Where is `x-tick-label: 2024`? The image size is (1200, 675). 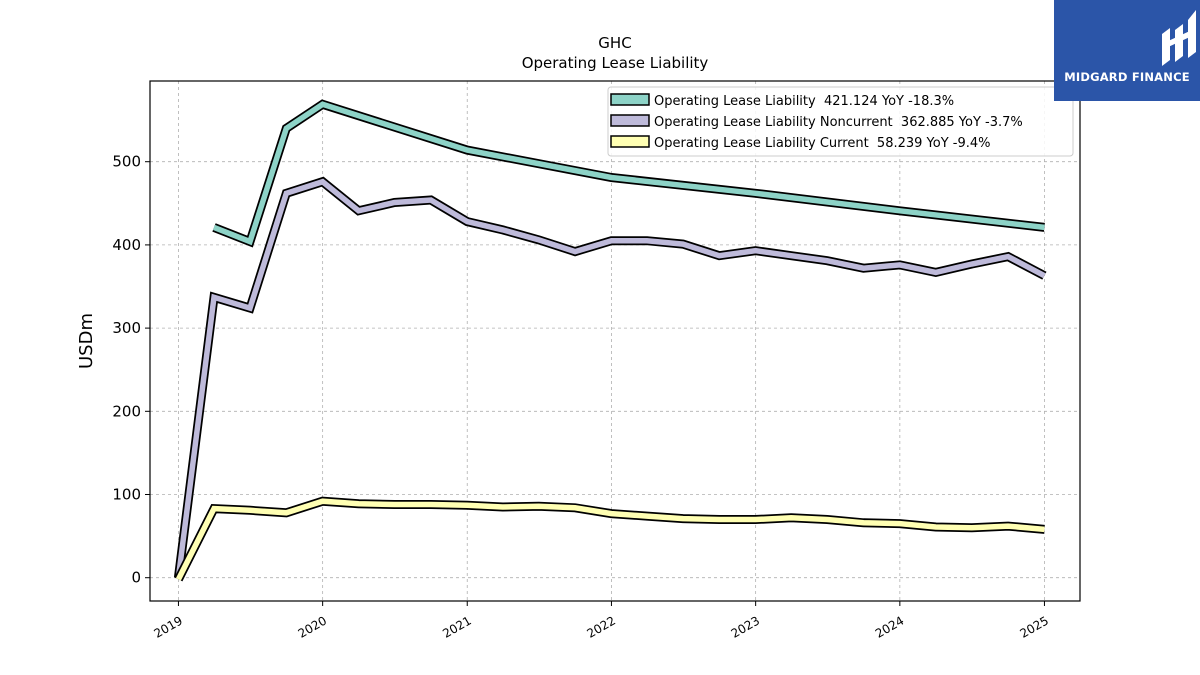
x-tick-label: 2024 is located at coordinates (889, 626).